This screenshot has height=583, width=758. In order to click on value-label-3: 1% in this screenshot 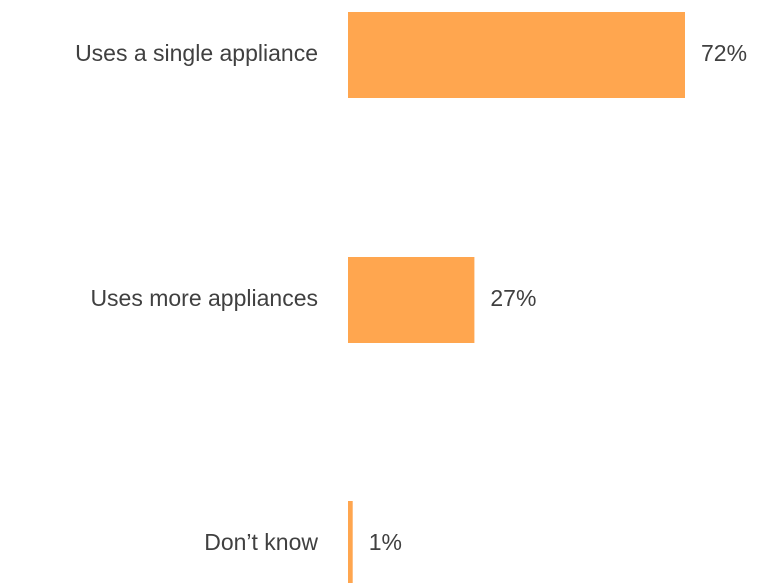, I will do `click(385, 542)`.